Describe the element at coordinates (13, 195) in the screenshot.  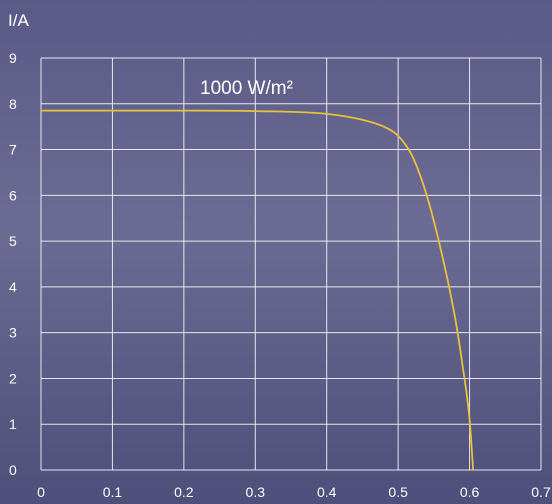
I see `y-tick-label: 6` at that location.